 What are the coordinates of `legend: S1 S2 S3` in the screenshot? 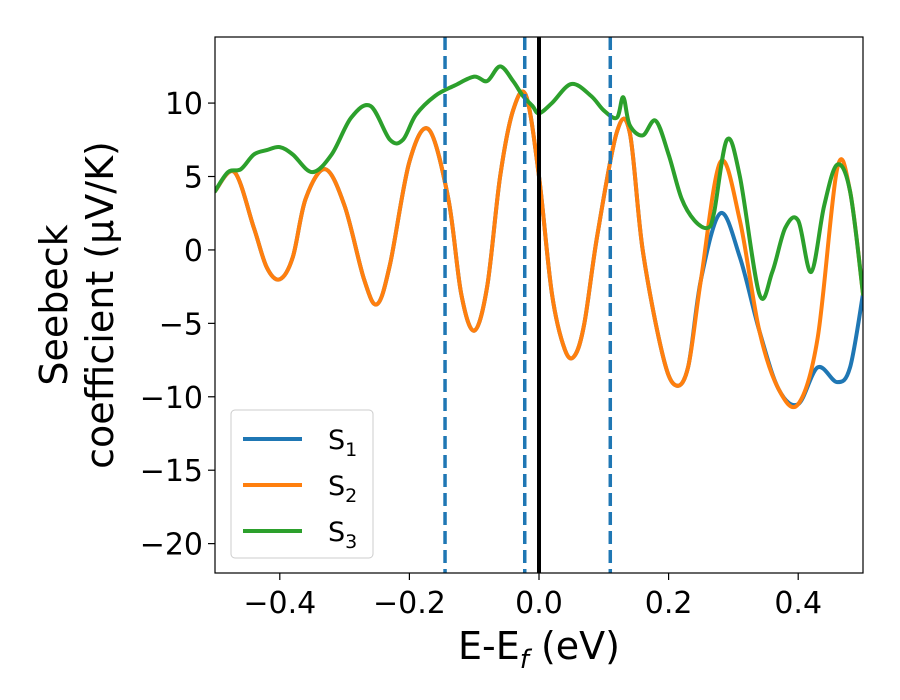 It's located at (302, 484).